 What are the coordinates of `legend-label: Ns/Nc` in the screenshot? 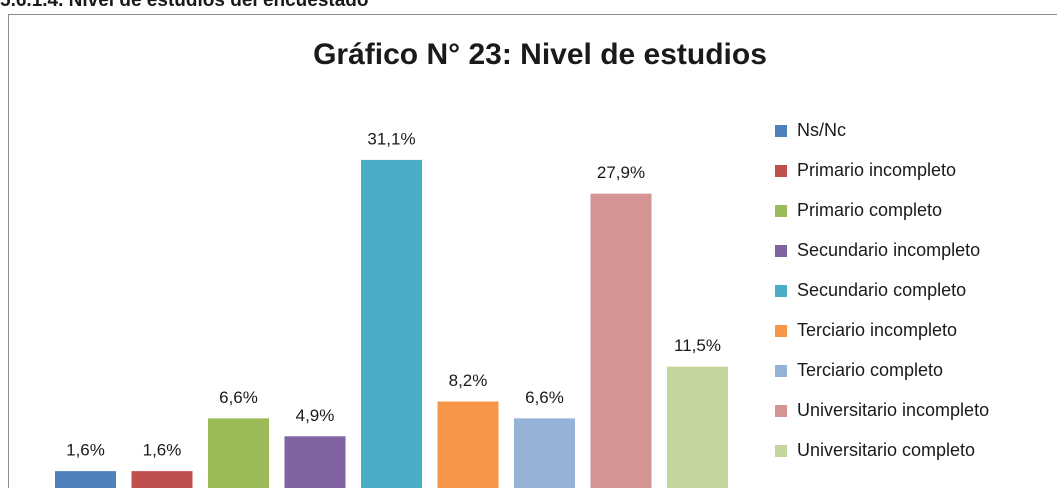 It's located at (821, 130).